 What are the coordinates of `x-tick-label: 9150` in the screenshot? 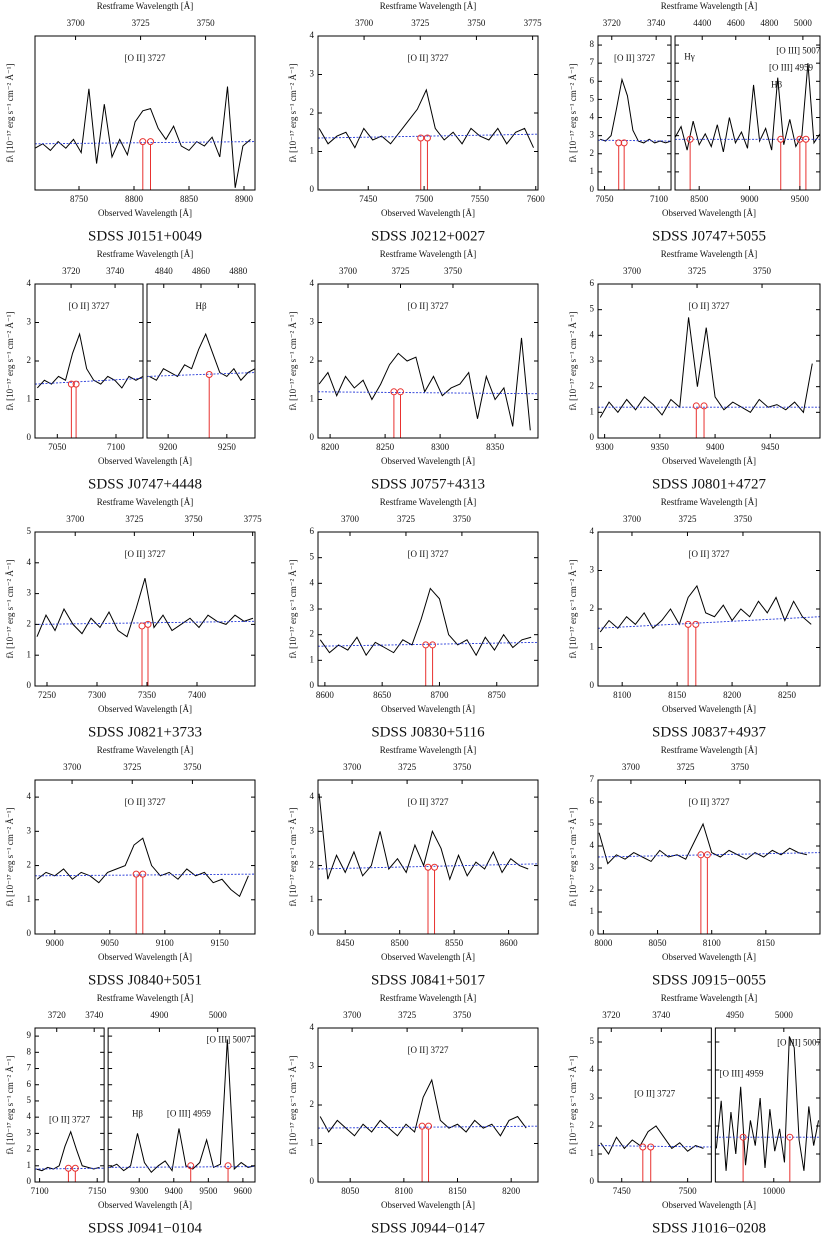 It's located at (220, 943).